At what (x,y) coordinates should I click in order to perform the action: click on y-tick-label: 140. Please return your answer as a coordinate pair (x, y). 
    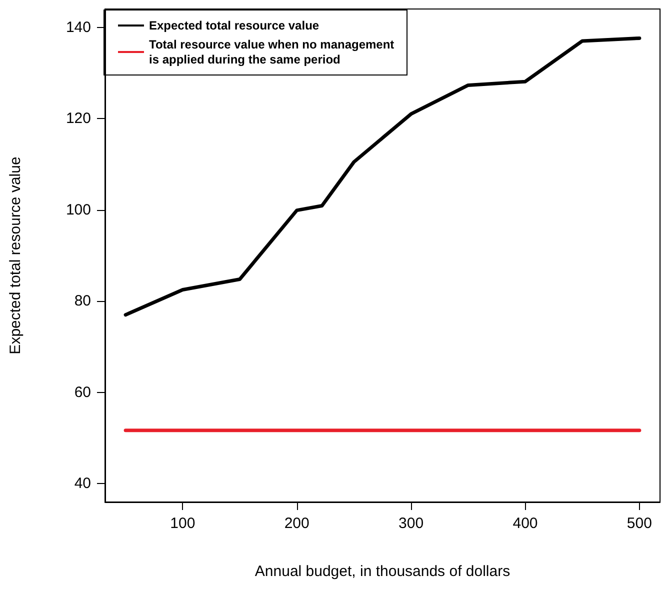
    Looking at the image, I should click on (78, 27).